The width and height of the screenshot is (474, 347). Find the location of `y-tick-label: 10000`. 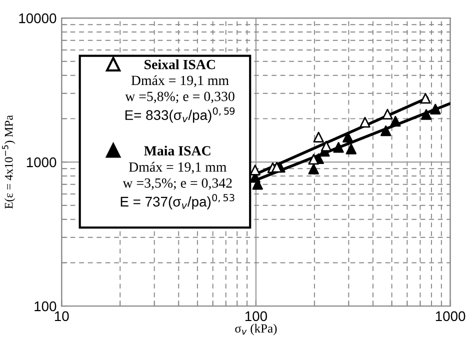

y-tick-label: 10000 is located at coordinates (37, 18).